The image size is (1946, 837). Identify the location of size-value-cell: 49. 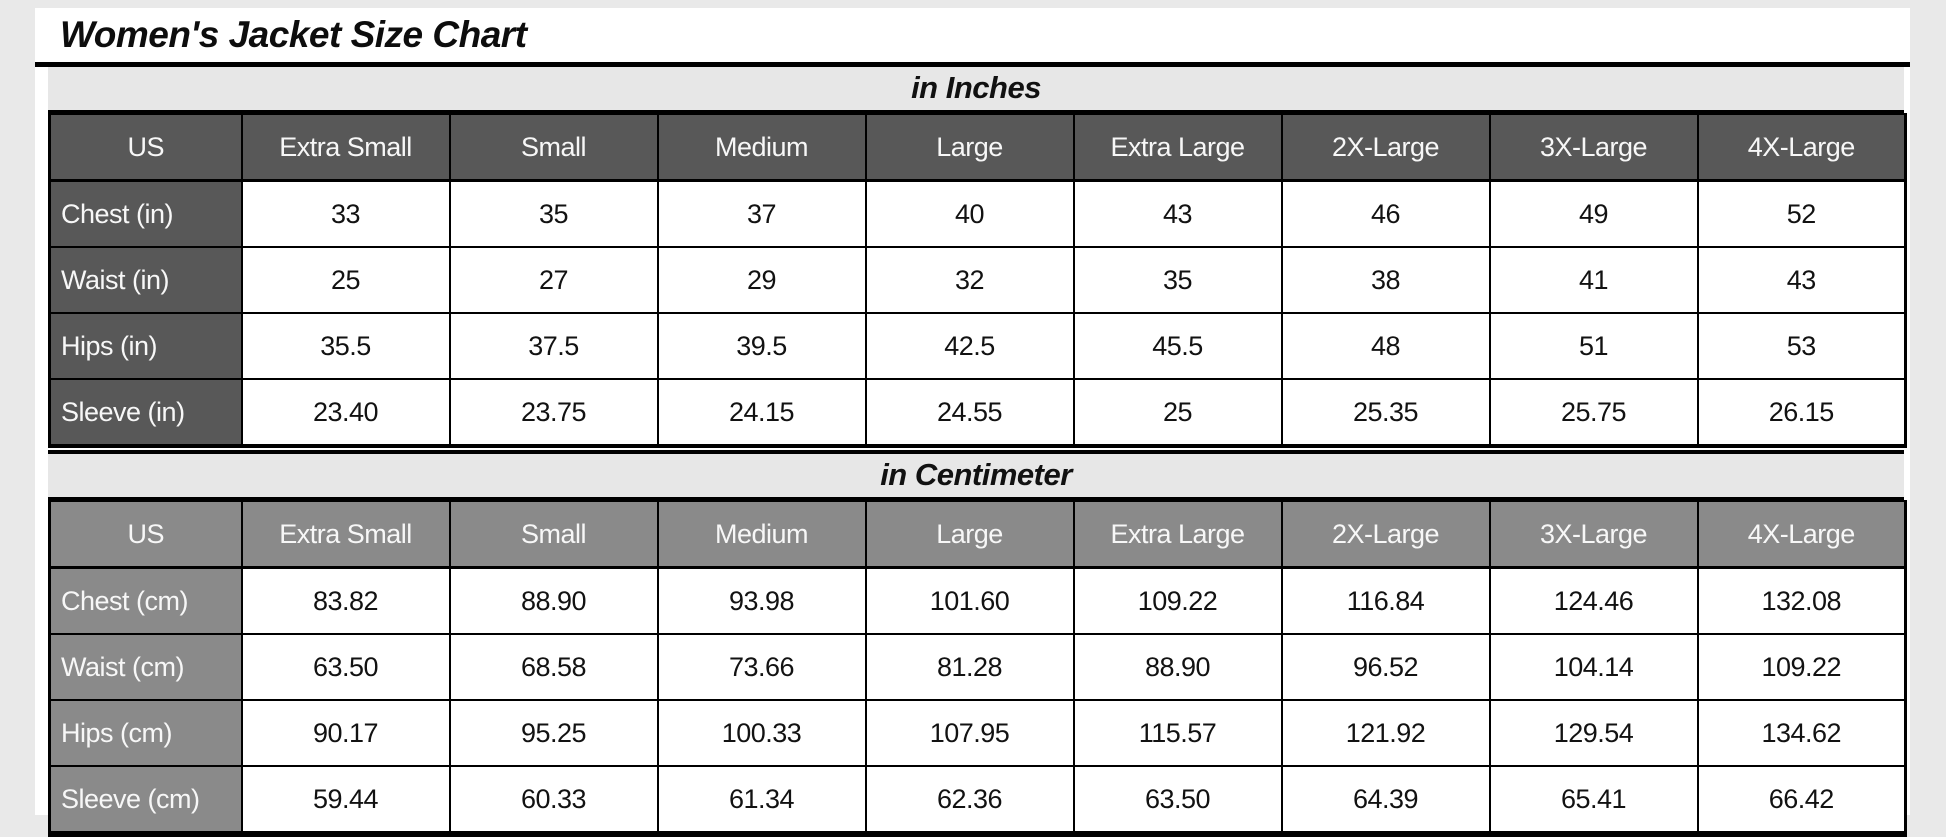
(1593, 214).